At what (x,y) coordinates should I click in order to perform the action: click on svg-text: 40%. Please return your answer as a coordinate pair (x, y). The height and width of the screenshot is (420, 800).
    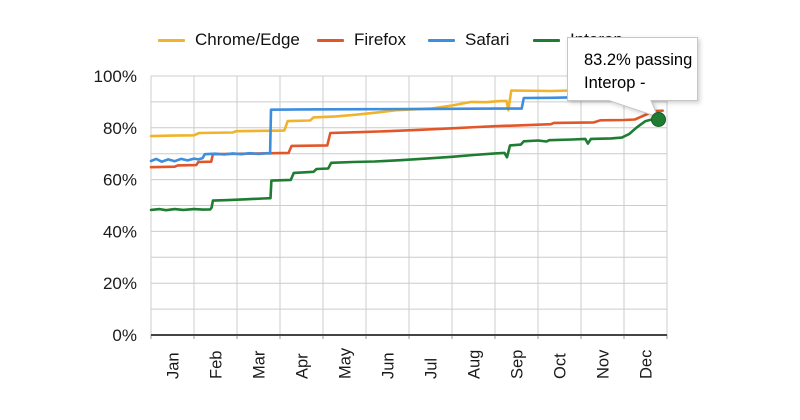
    Looking at the image, I should click on (120, 231).